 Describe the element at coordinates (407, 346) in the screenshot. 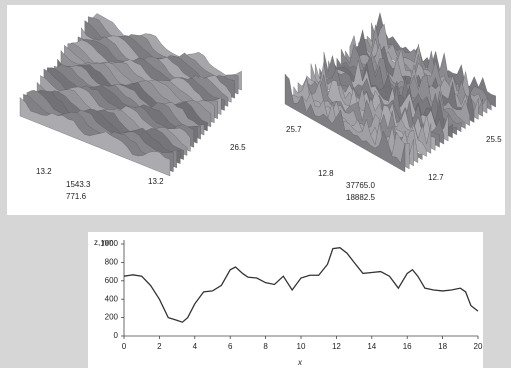

I see `x-tick-label: 16` at that location.